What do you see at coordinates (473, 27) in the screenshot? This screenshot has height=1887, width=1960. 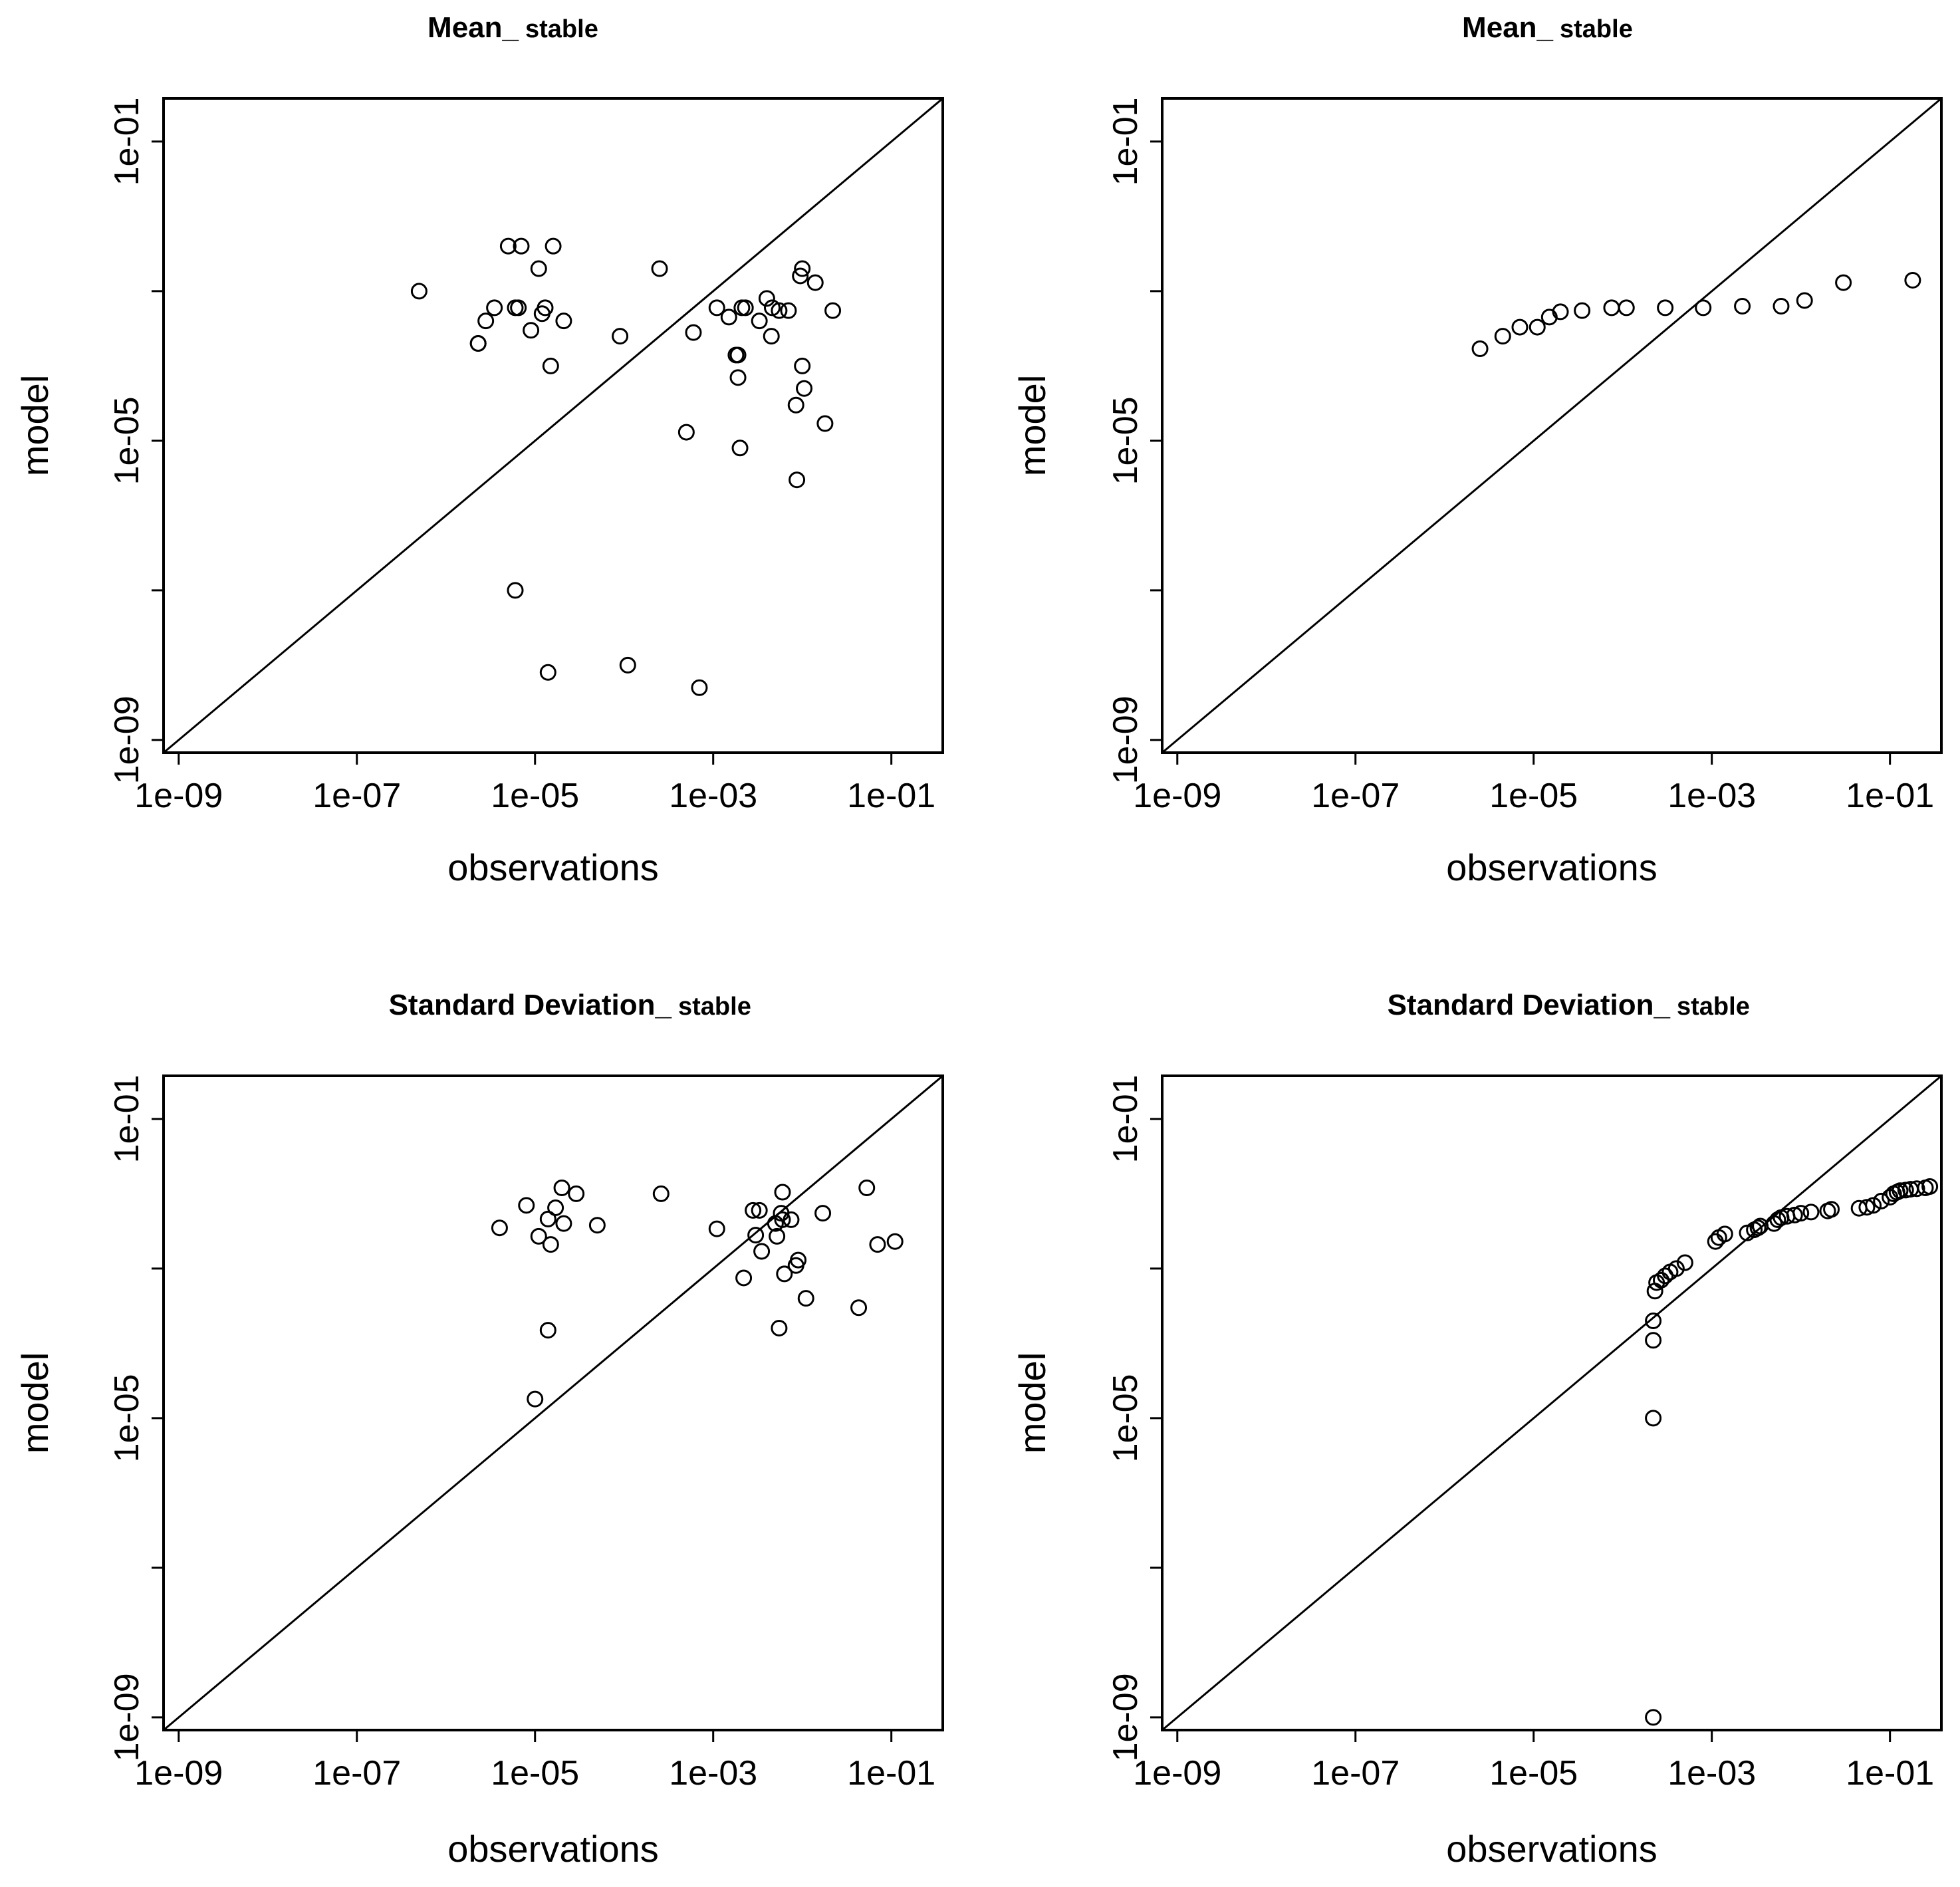 I see `chart-title: Mean_` at bounding box center [473, 27].